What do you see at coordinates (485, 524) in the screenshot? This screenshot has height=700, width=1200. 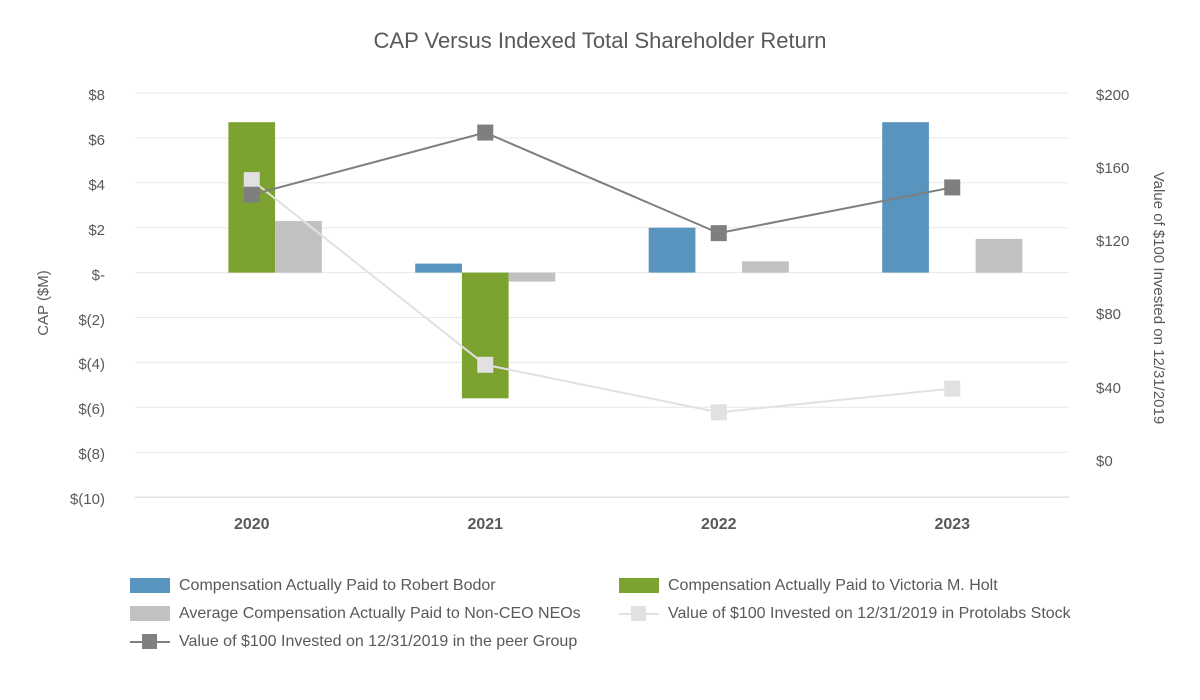 I see `x-axis-label-2021: 2021` at bounding box center [485, 524].